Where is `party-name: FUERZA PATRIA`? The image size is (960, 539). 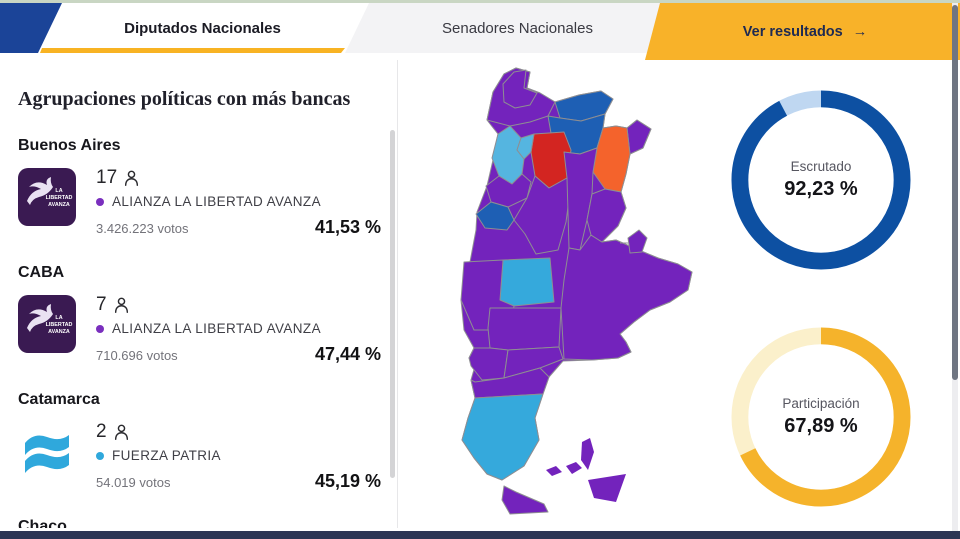 party-name: FUERZA PATRIA is located at coordinates (166, 455).